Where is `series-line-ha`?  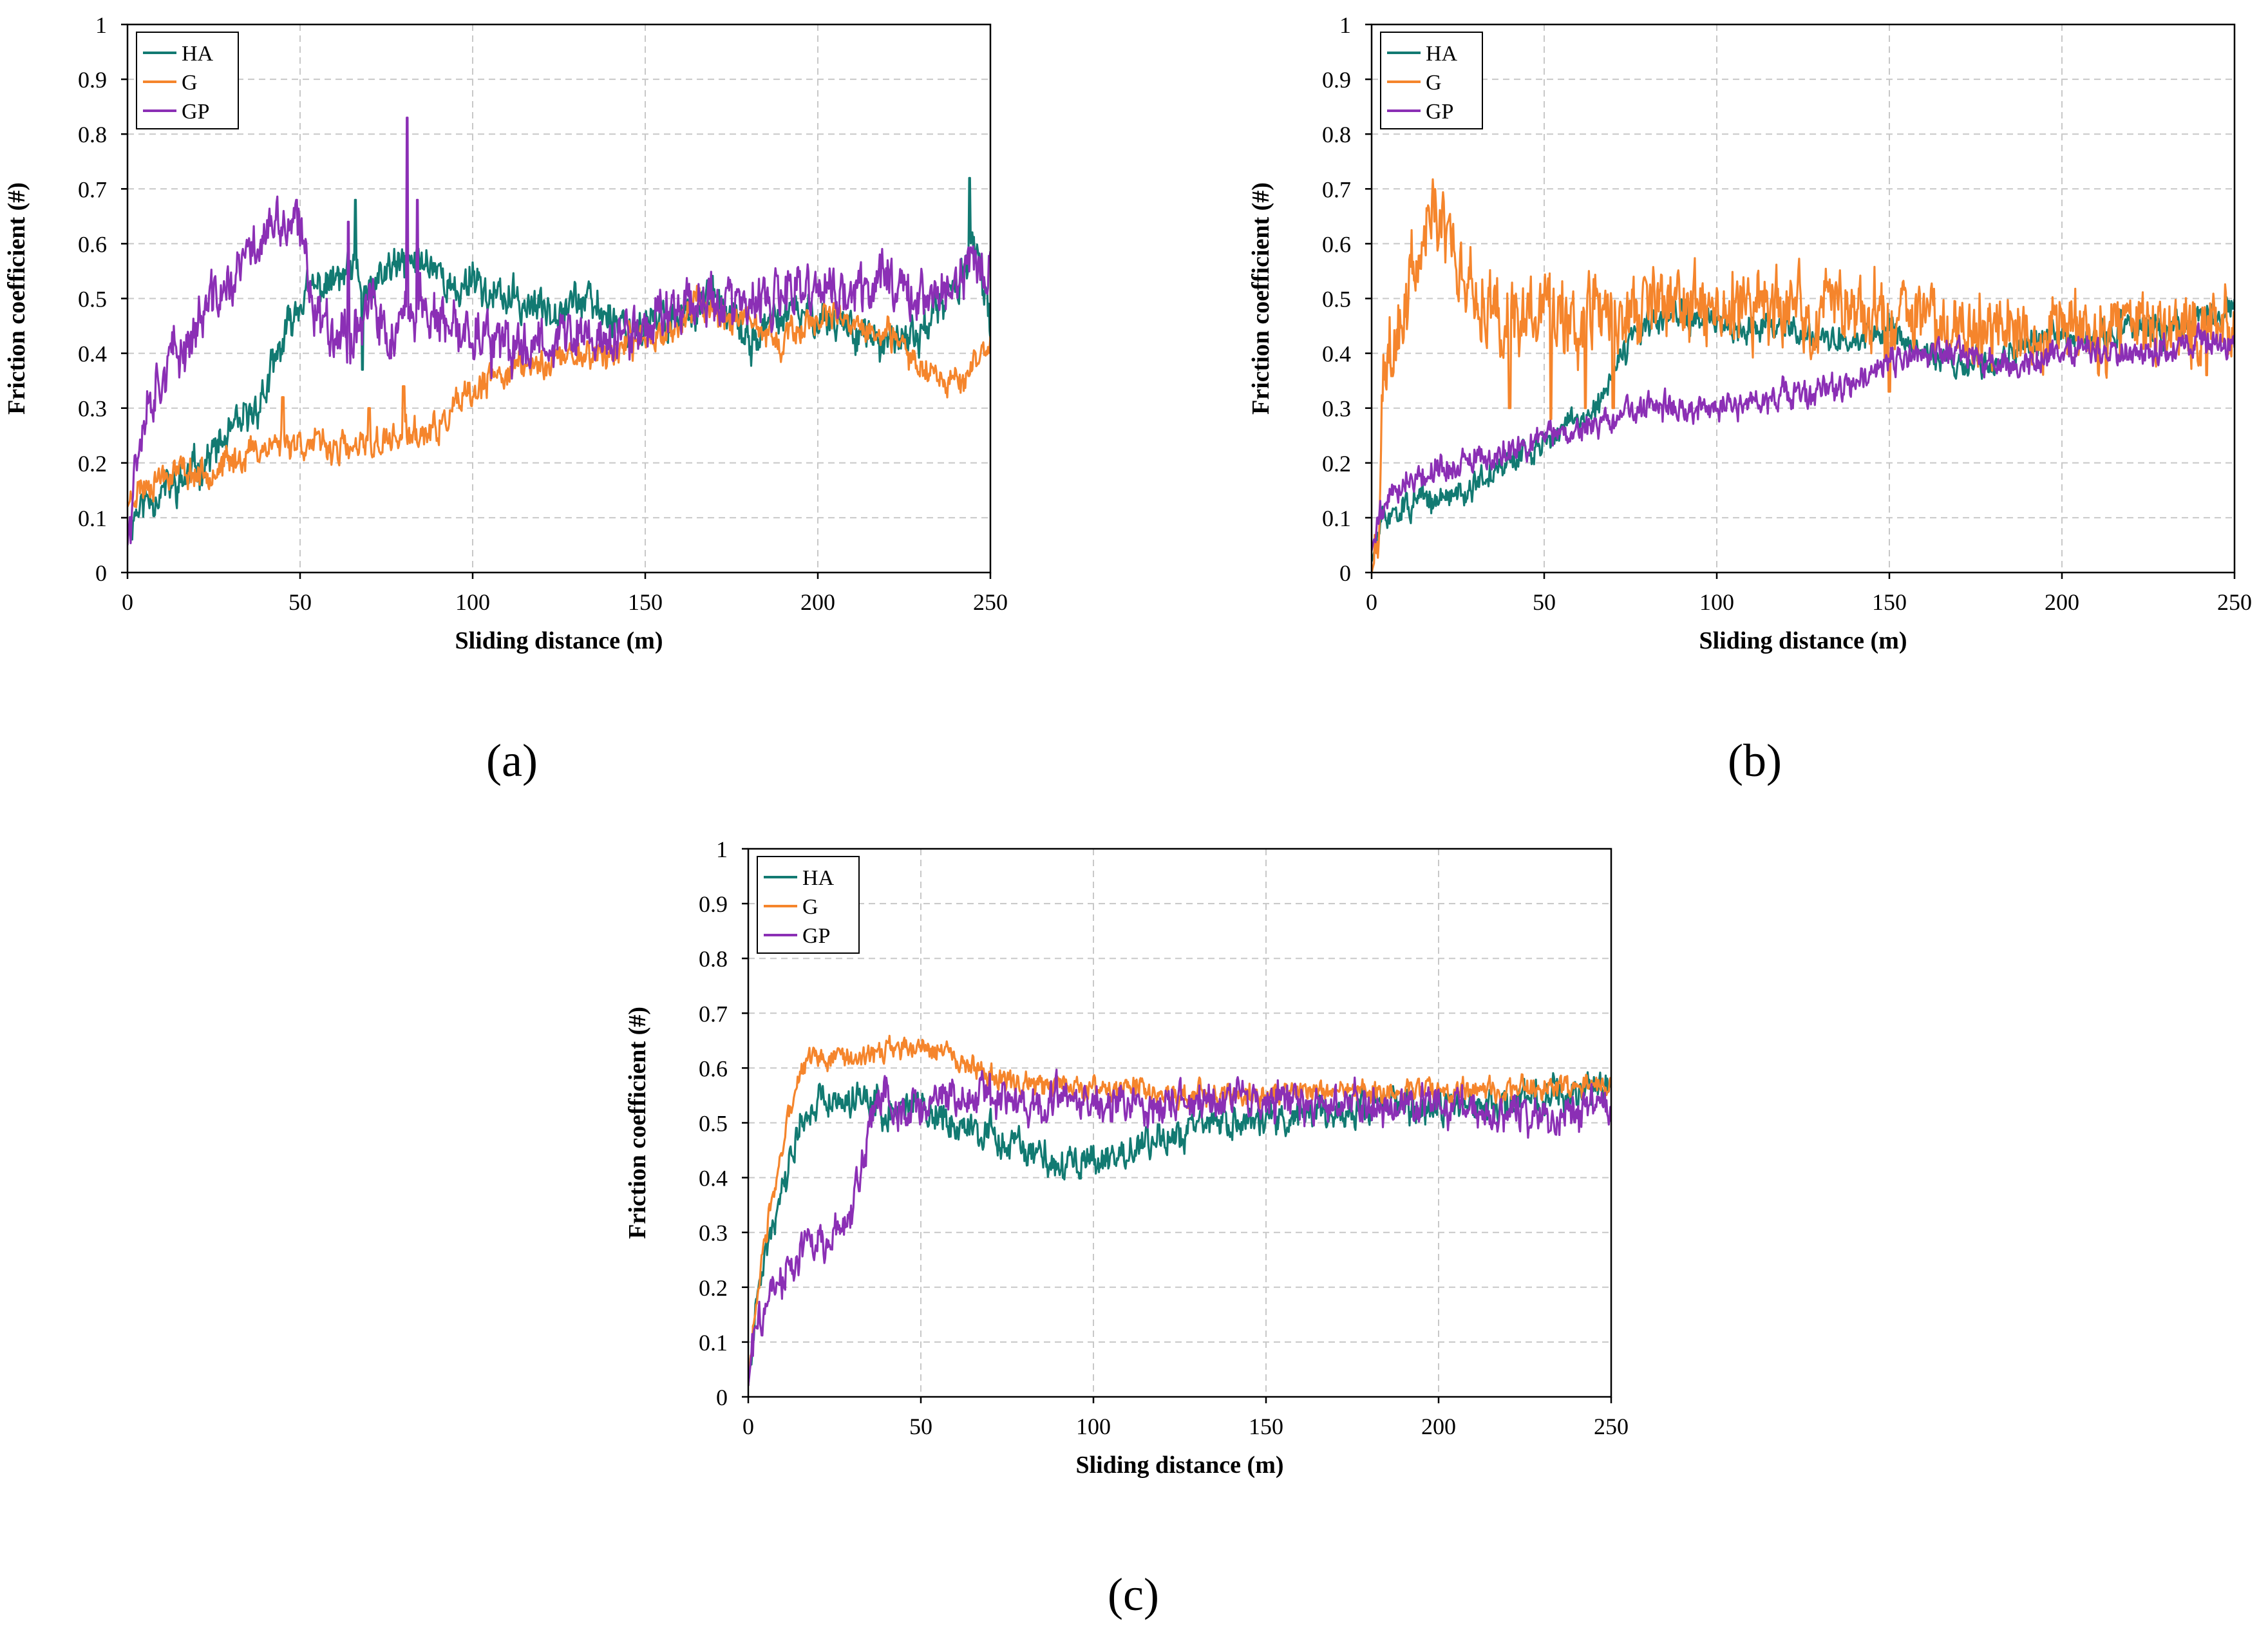 series-line-ha is located at coordinates (559, 358).